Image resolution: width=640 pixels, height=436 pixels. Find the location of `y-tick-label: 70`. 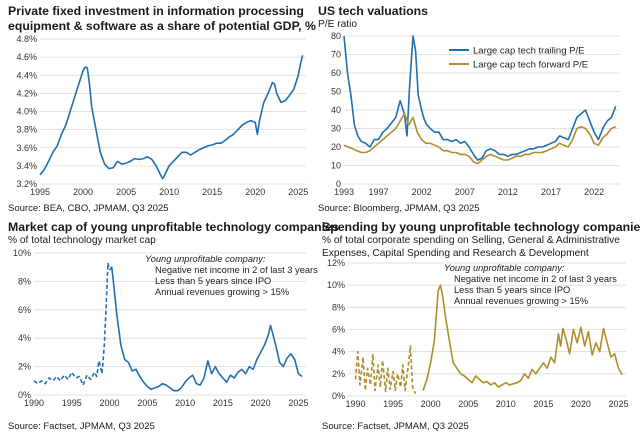

y-tick-label: 70 is located at coordinates (336, 55).